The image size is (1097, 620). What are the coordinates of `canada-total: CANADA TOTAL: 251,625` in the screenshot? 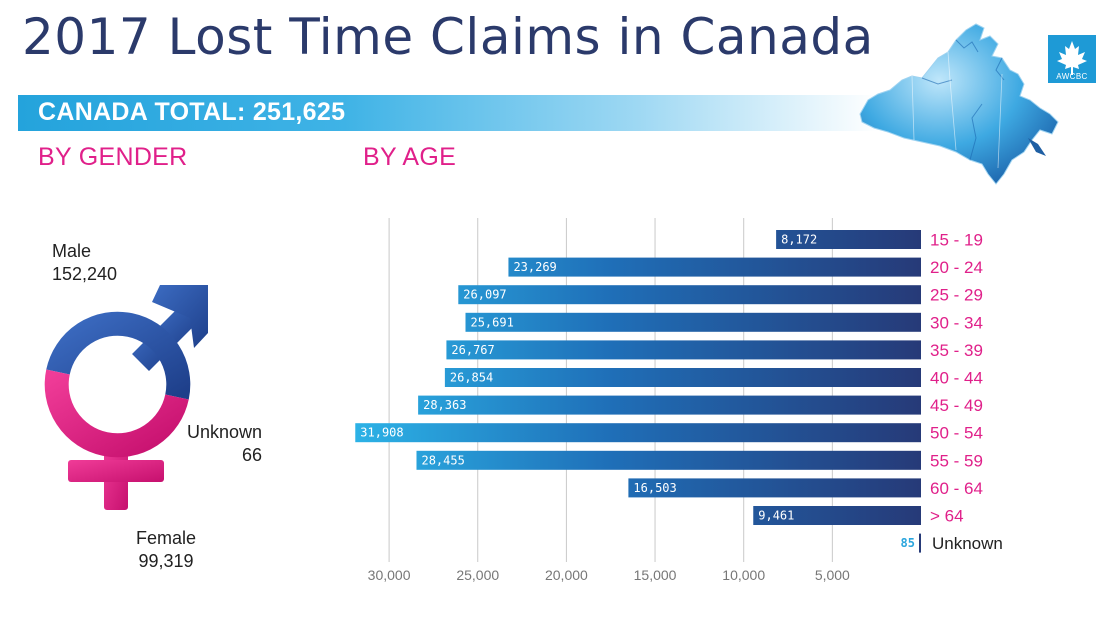 It's located at (192, 112).